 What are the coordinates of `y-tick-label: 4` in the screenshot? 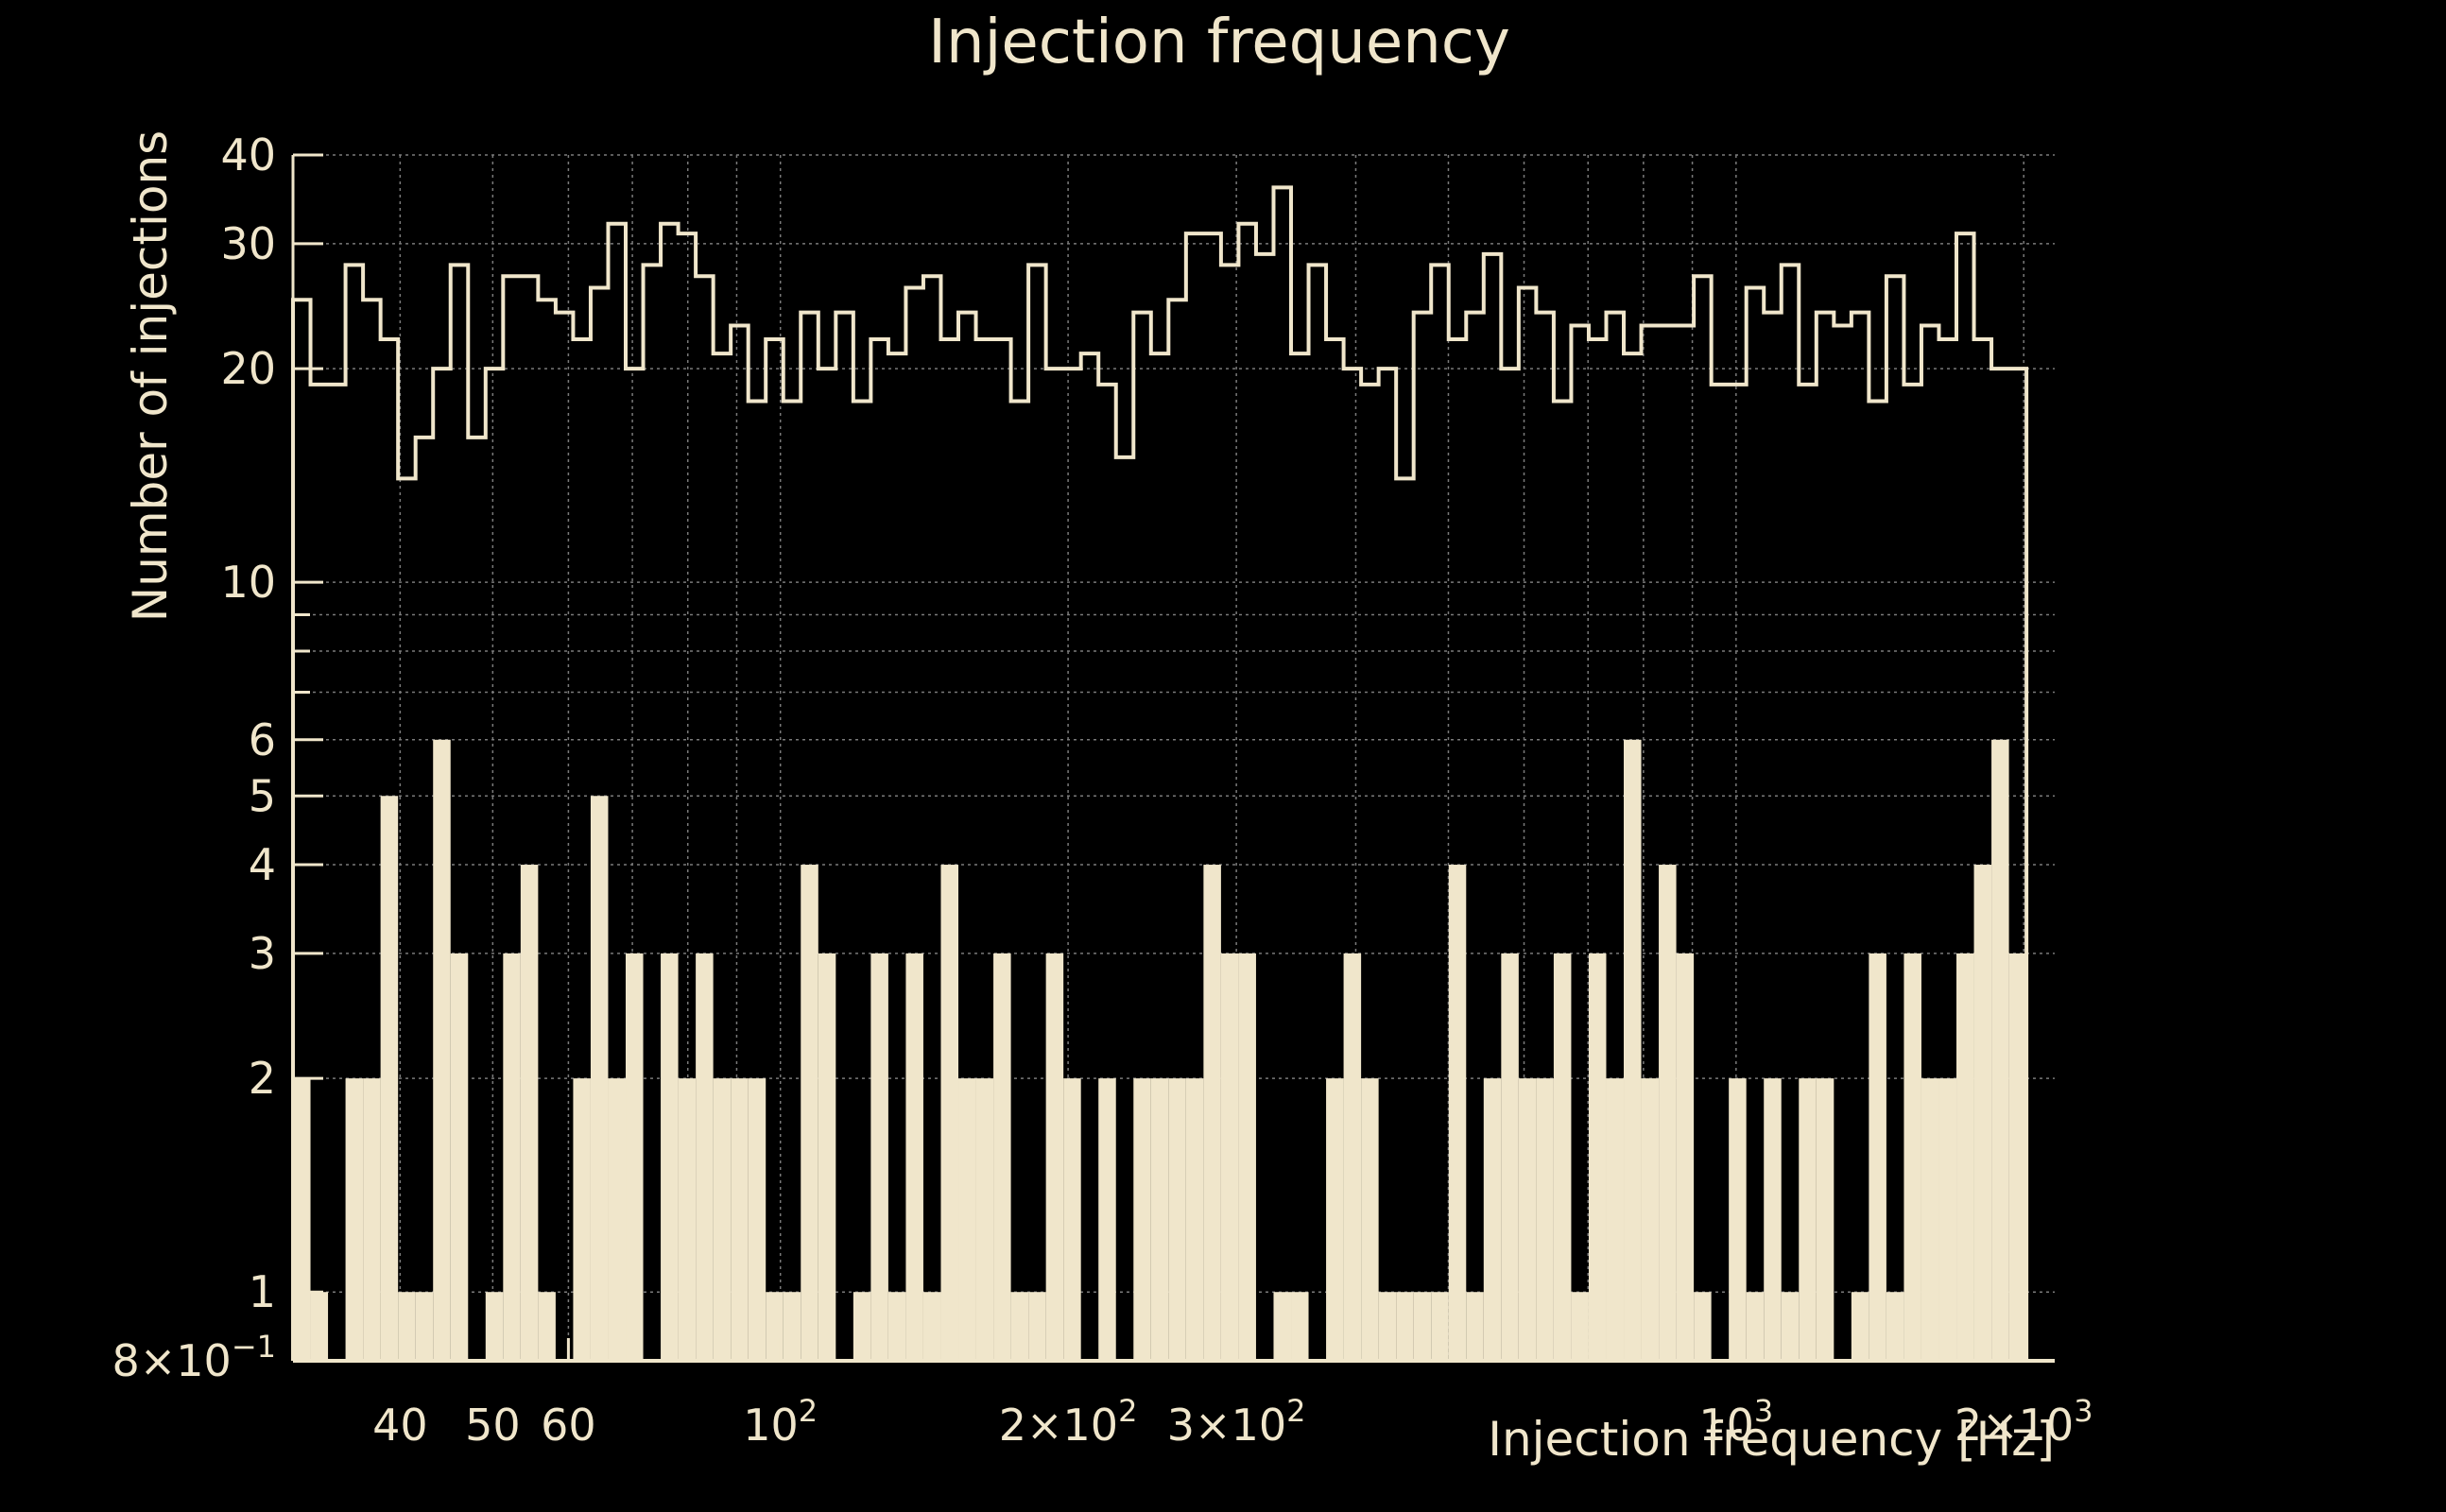 It's located at (262, 864).